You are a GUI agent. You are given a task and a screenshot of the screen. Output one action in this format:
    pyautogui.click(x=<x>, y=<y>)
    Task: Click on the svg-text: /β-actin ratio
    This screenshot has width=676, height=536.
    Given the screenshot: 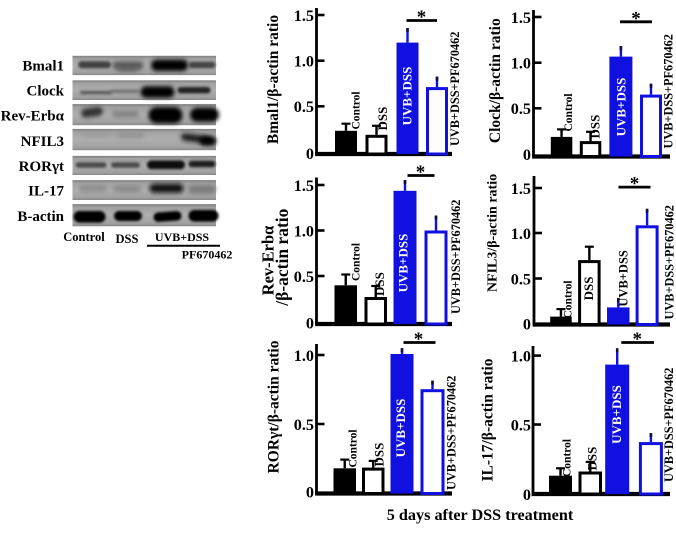 What is the action you would take?
    pyautogui.click(x=282, y=257)
    